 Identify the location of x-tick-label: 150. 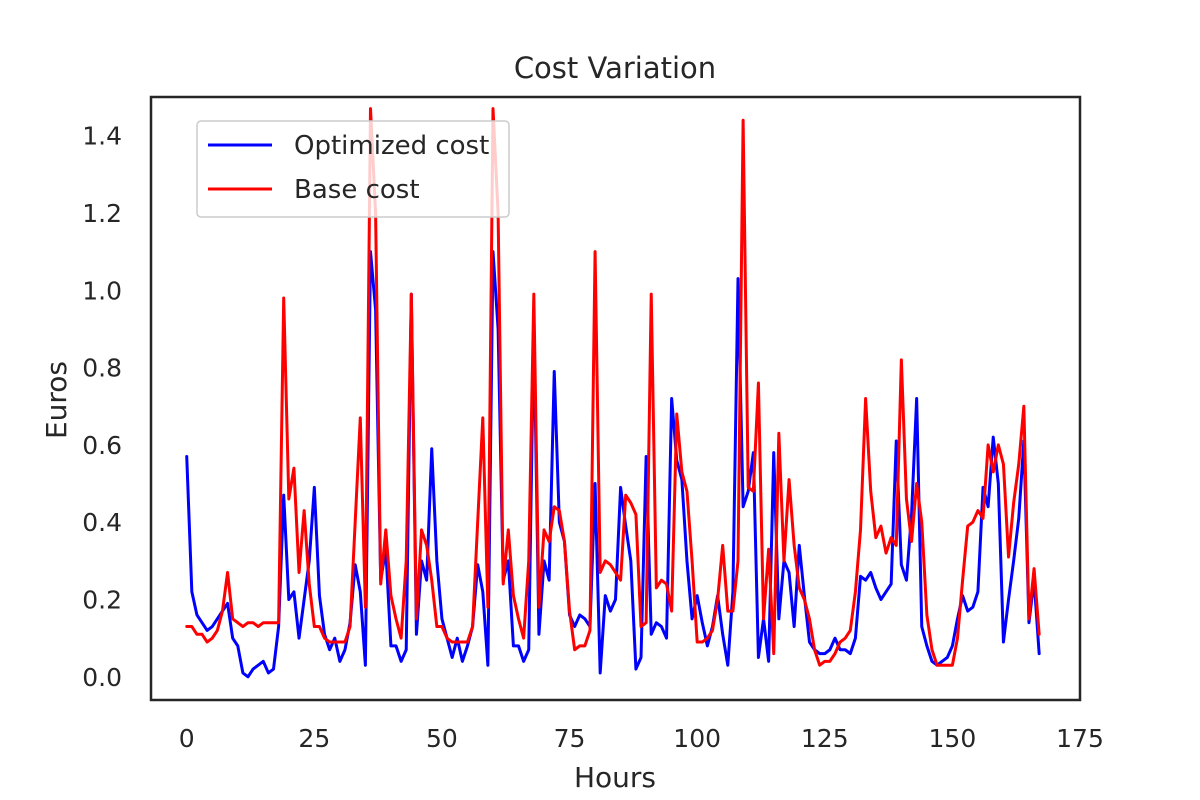
(953, 738).